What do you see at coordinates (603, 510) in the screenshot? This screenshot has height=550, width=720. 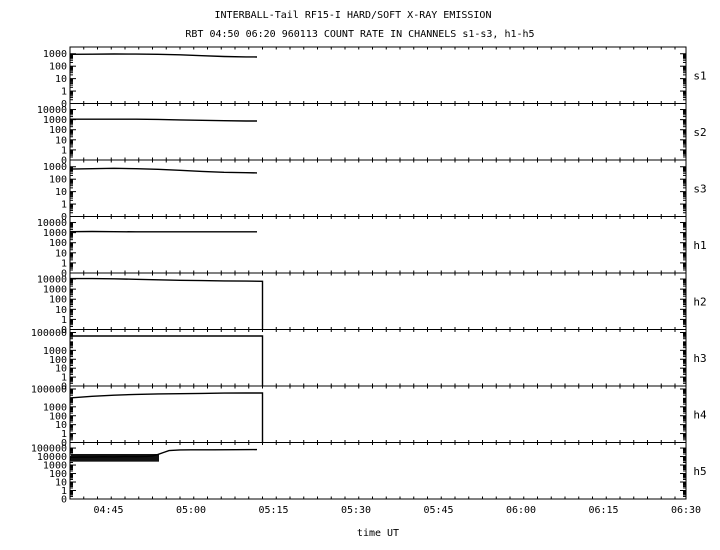 I see `x-tick-label: 06:15` at bounding box center [603, 510].